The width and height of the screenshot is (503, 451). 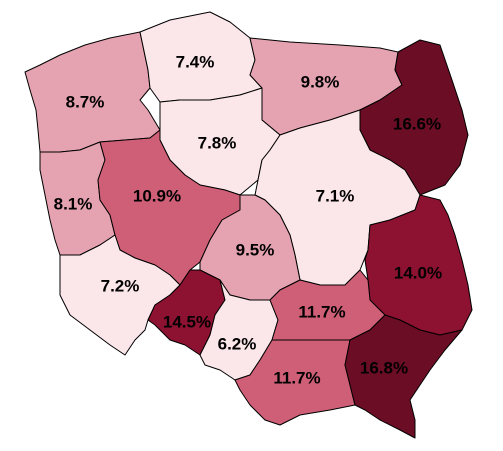 I want to click on region-label-warminsko-mazurskie: 9.8%, so click(x=320, y=81).